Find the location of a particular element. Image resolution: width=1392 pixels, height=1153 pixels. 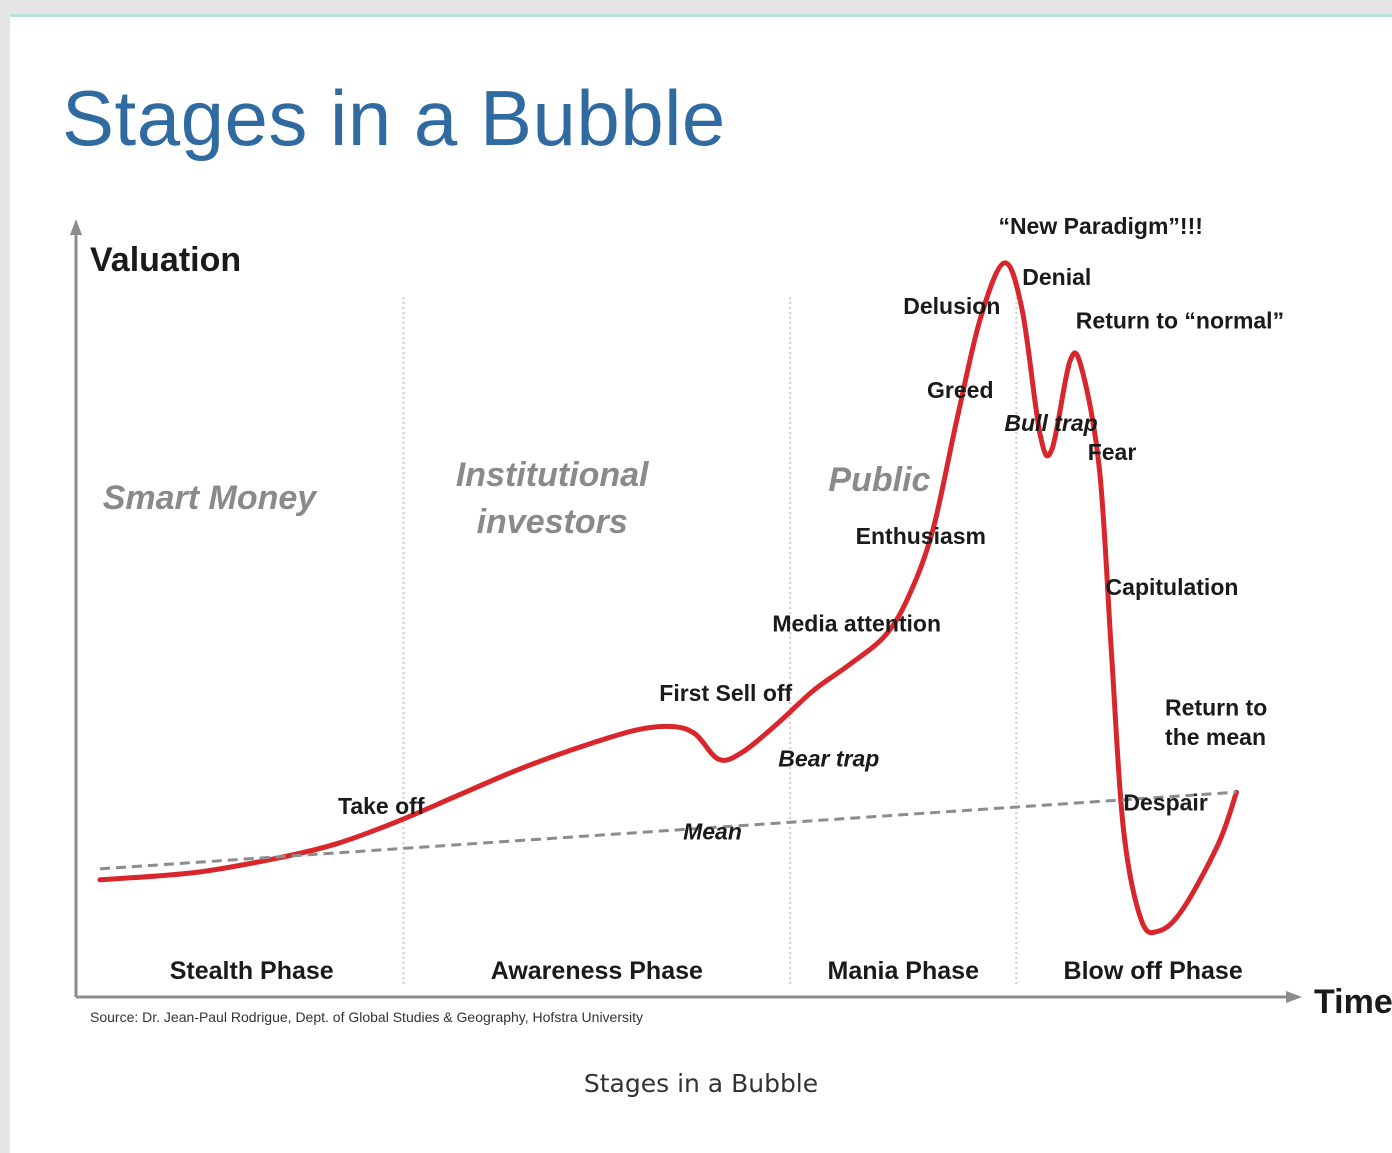

investor-group-labels: Smart Money Institutional investors Public is located at coordinates (517, 498).